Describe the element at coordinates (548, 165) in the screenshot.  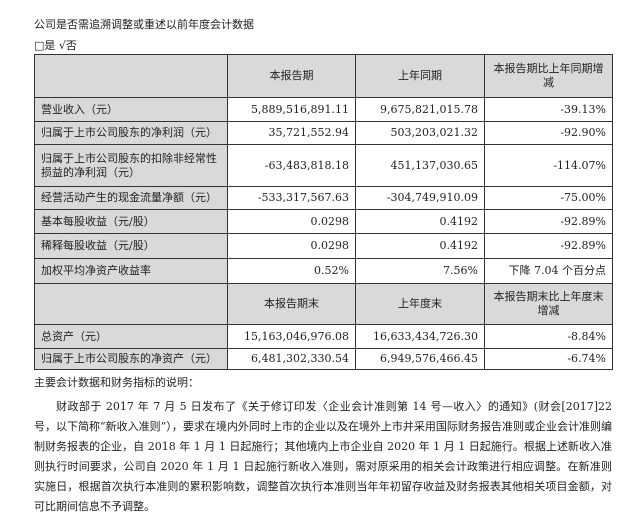
I see `cell-value: -114.07%` at that location.